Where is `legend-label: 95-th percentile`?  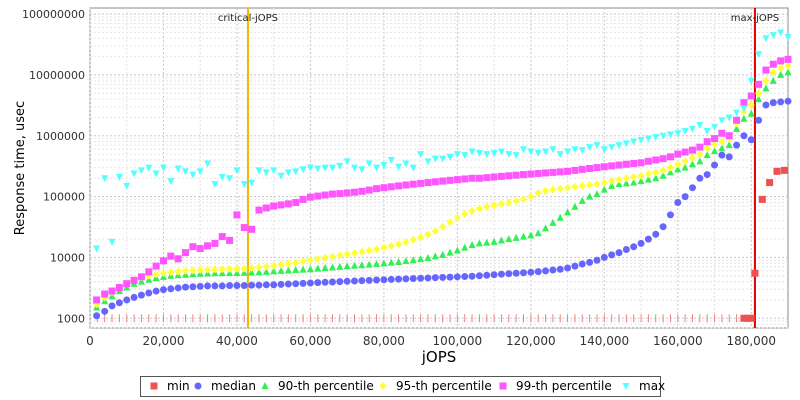 legend-label: 95-th percentile is located at coordinates (444, 386).